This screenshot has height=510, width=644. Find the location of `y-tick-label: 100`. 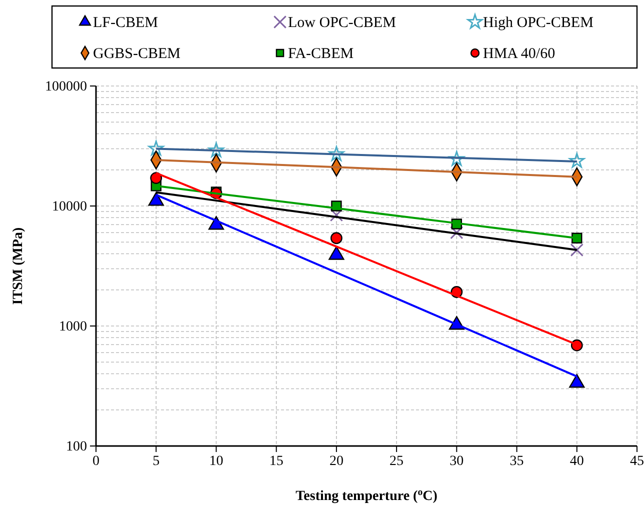

y-tick-label: 100 is located at coordinates (76, 446).